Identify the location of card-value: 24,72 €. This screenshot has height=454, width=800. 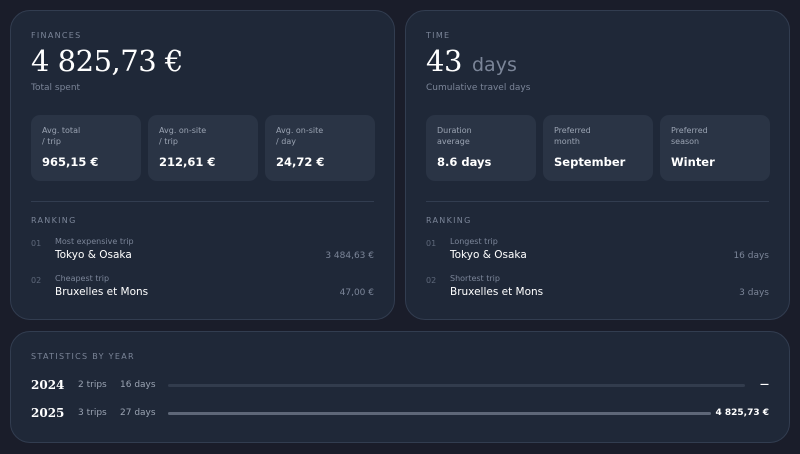
(300, 162).